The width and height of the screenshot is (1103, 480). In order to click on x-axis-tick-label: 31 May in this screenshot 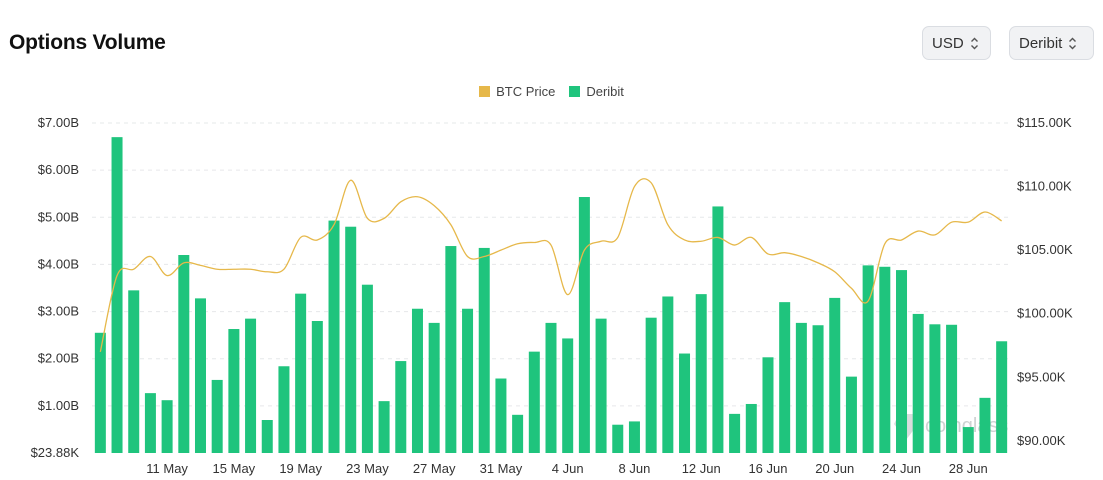, I will do `click(501, 468)`.